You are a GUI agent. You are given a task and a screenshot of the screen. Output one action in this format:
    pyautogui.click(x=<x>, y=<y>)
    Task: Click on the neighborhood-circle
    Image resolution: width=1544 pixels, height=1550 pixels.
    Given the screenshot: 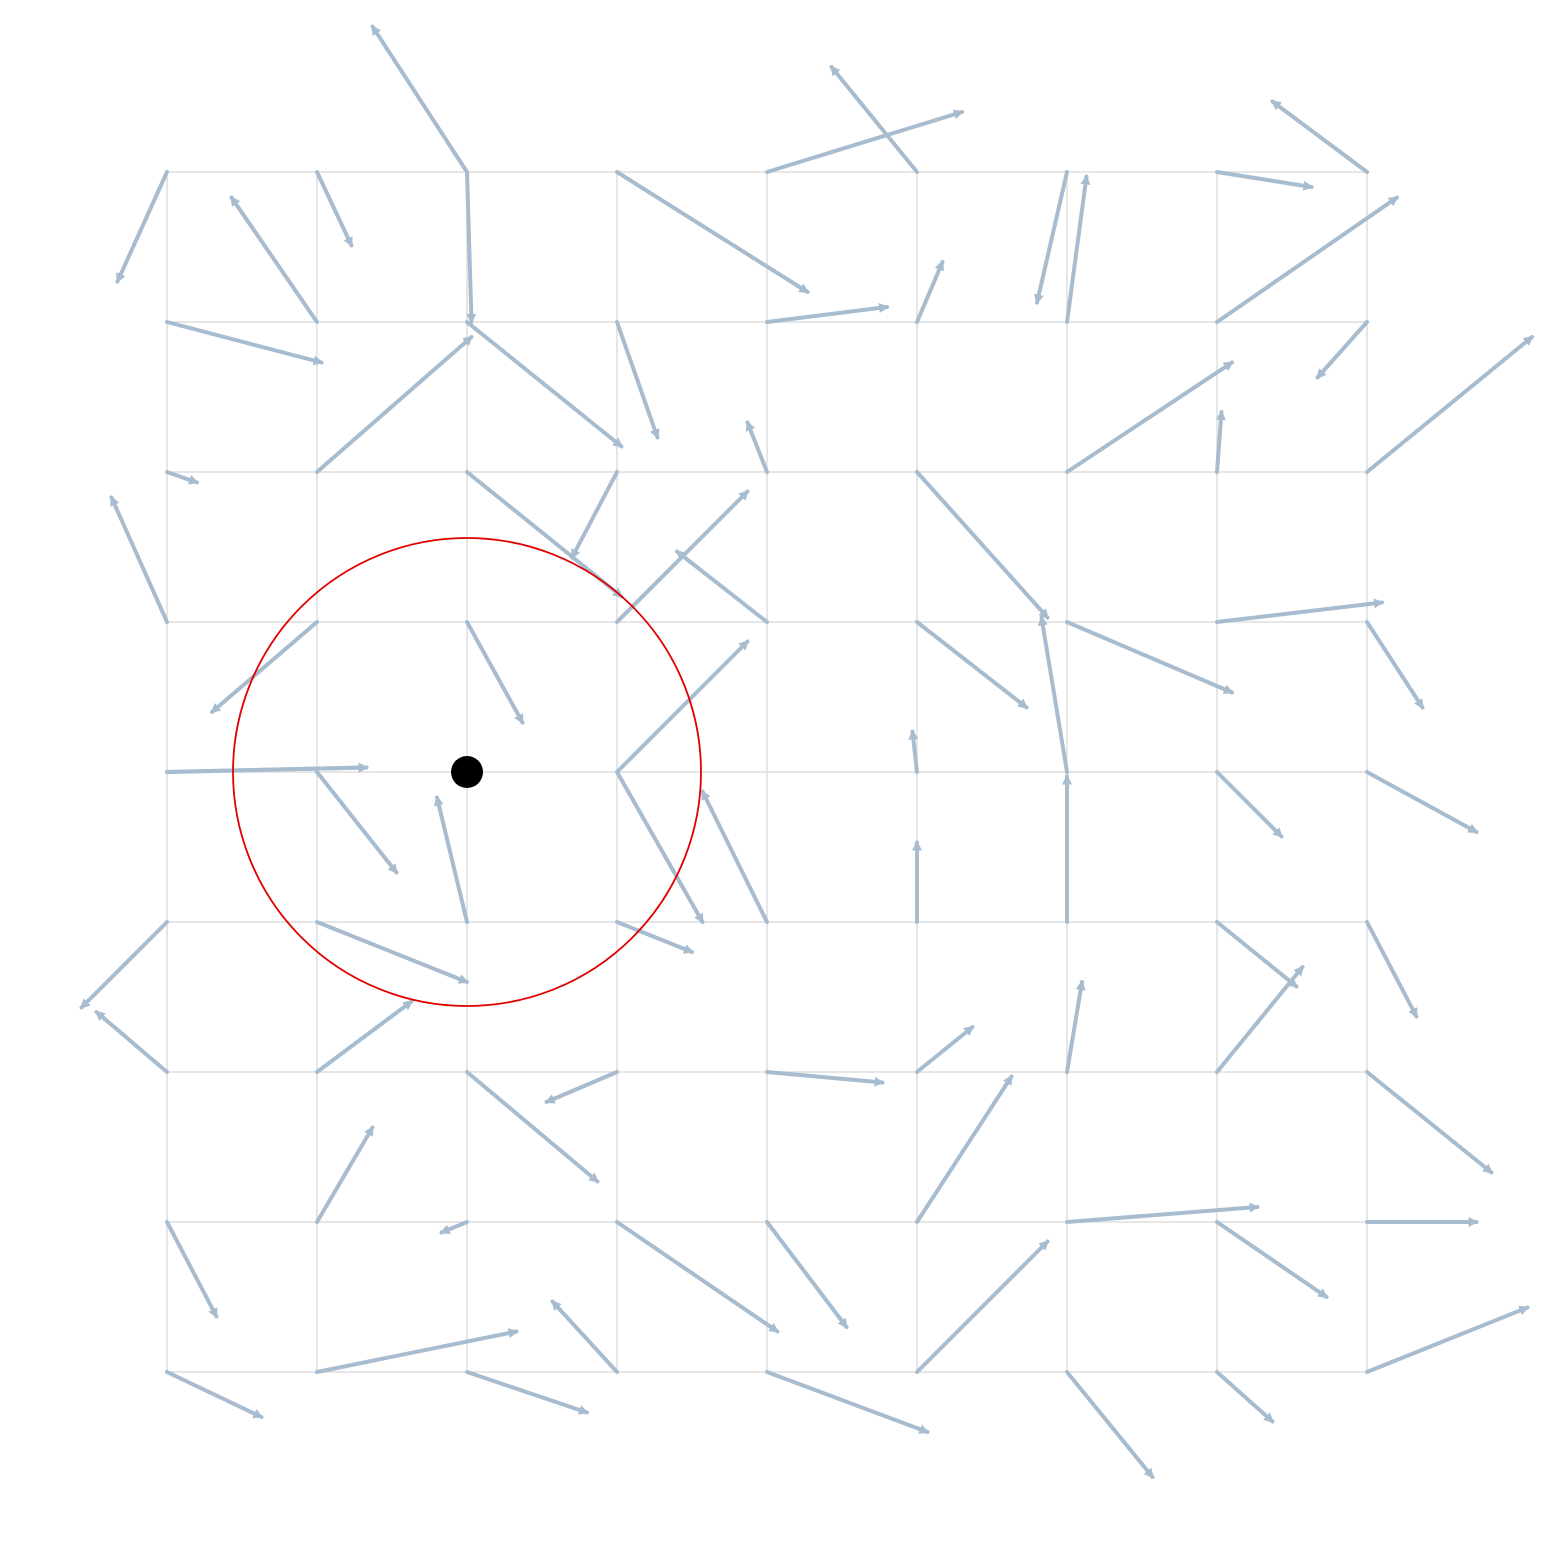 What is the action you would take?
    pyautogui.click(x=467, y=772)
    